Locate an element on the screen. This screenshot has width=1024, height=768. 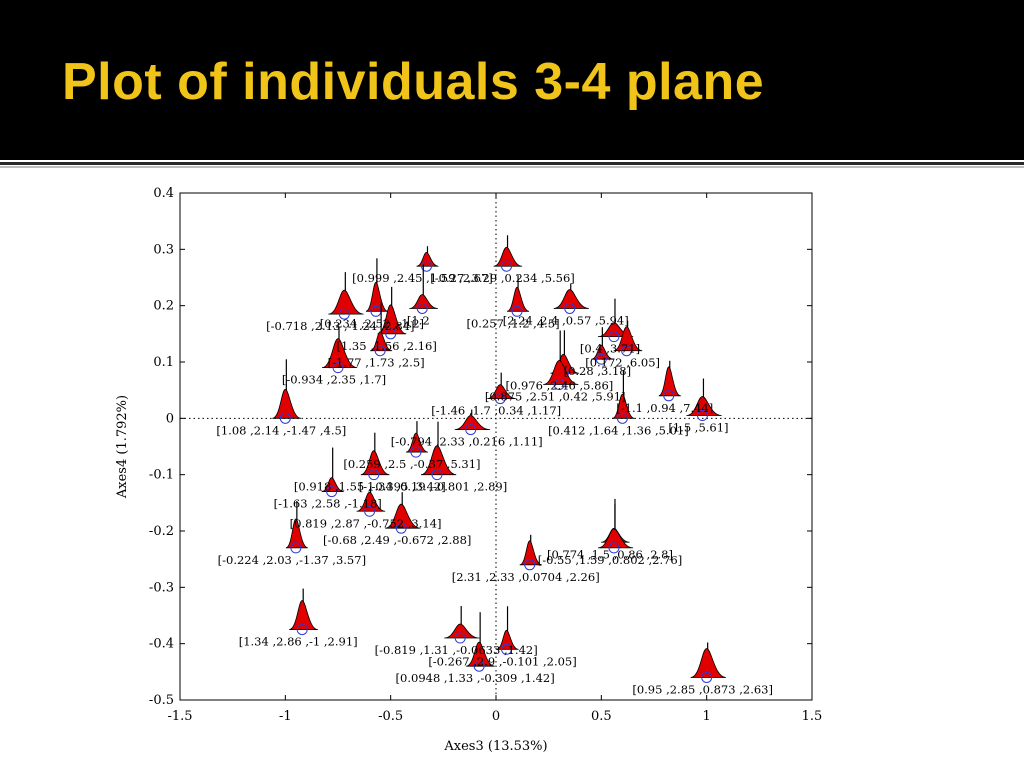
title-divider is located at coordinates (512, 163).